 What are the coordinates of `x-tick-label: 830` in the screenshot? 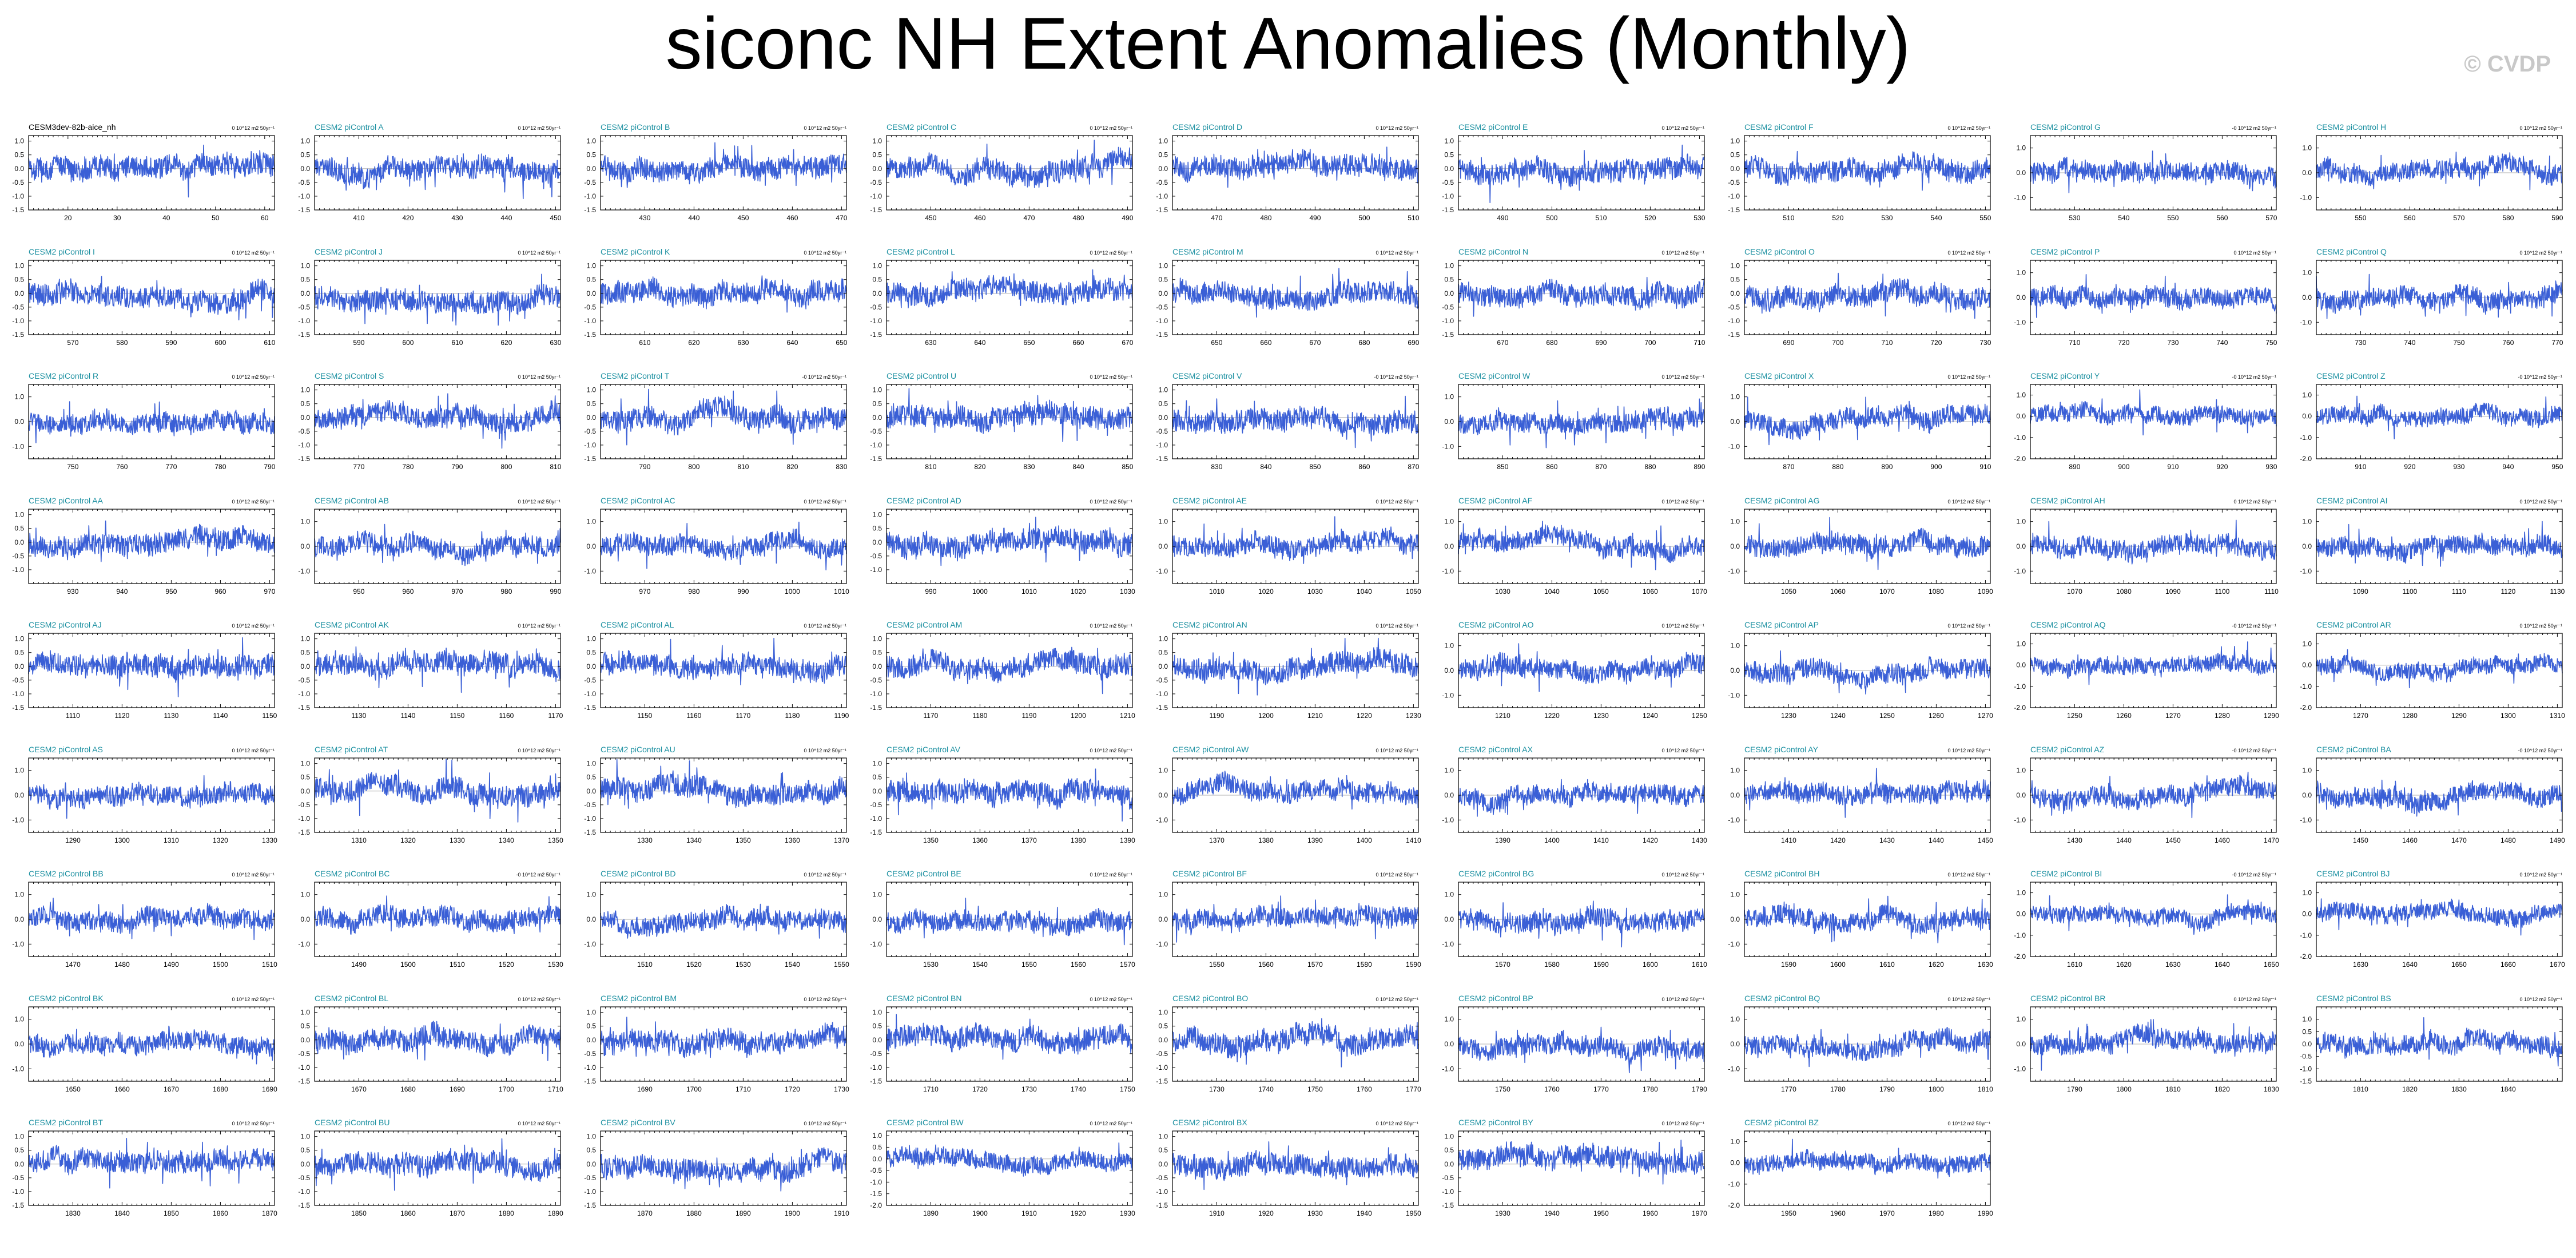 It's located at (841, 467).